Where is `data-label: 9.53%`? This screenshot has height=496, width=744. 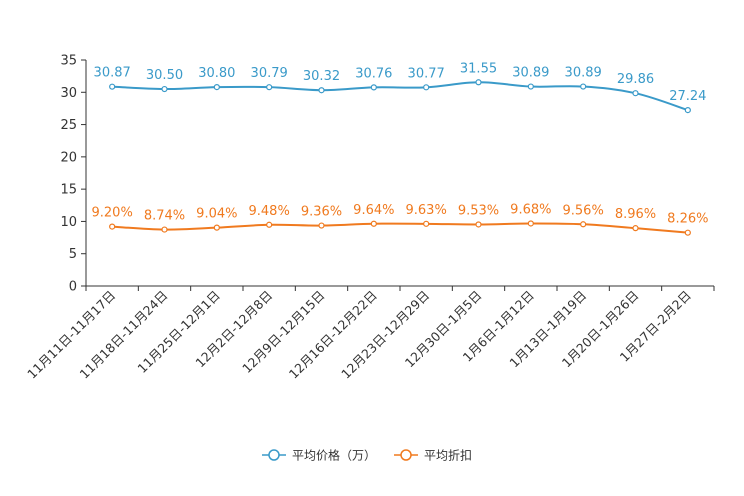
data-label: 9.53% is located at coordinates (478, 210).